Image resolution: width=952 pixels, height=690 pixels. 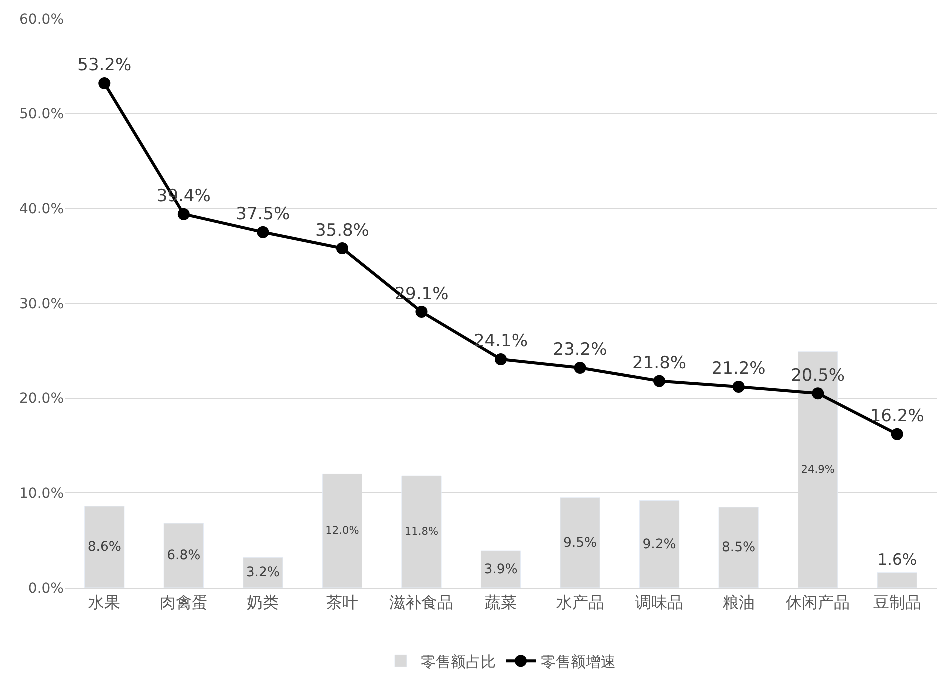 What do you see at coordinates (343, 531) in the screenshot?
I see `data-label: 12.0%` at bounding box center [343, 531].